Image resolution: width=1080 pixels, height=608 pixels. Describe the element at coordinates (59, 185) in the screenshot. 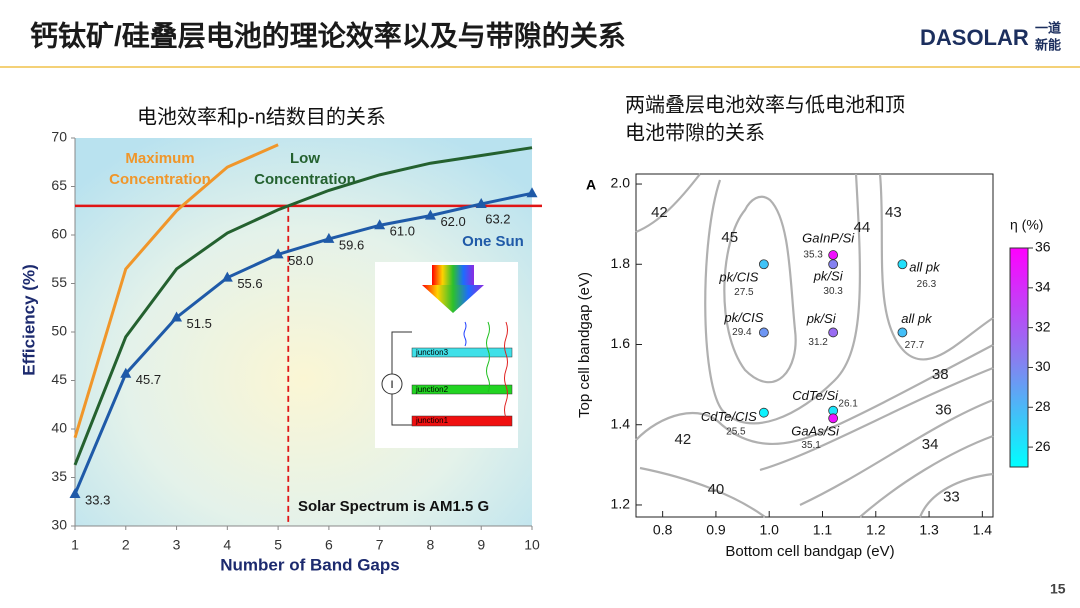

I see `y-tick-label: 65` at that location.